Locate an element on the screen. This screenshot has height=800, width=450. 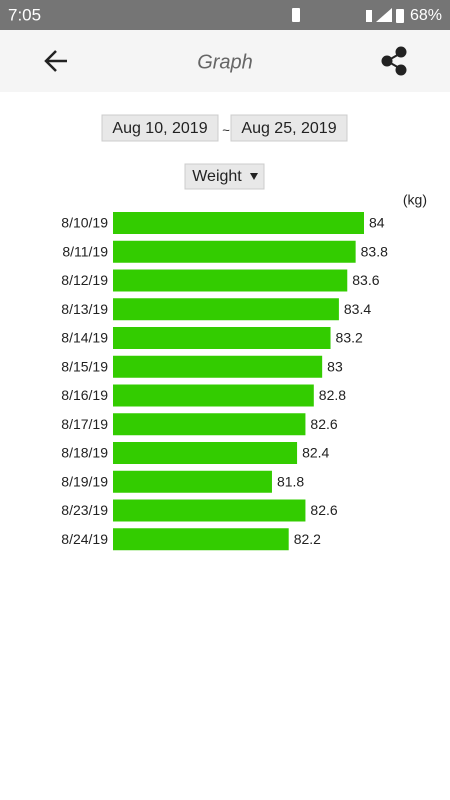
start-date-button is located at coordinates (160, 128).